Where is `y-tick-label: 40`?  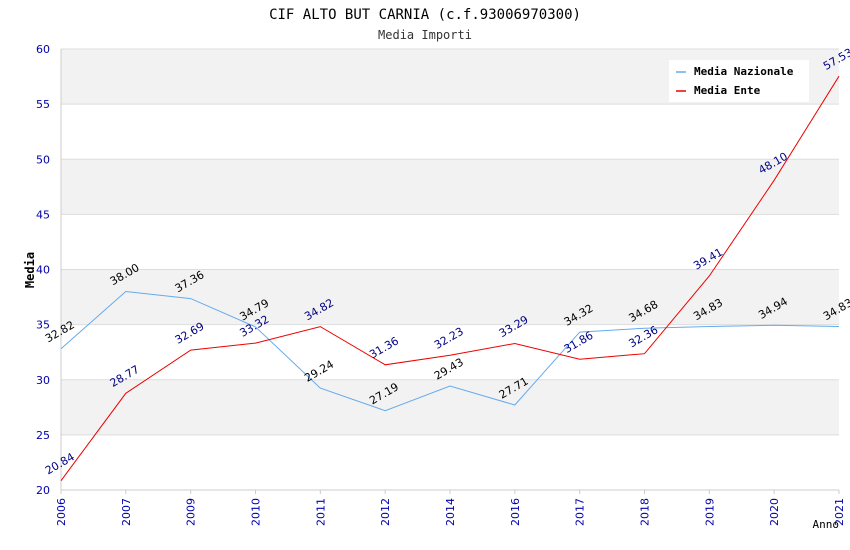 y-tick-label: 40 is located at coordinates (43, 270).